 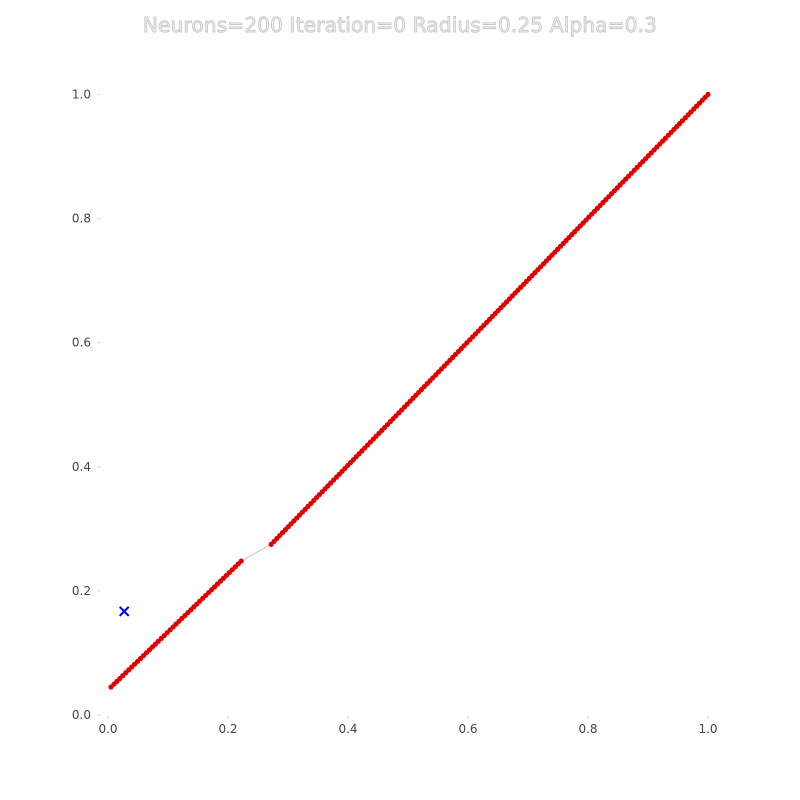 What do you see at coordinates (81, 94) in the screenshot?
I see `y-tick-label: 1.0` at bounding box center [81, 94].